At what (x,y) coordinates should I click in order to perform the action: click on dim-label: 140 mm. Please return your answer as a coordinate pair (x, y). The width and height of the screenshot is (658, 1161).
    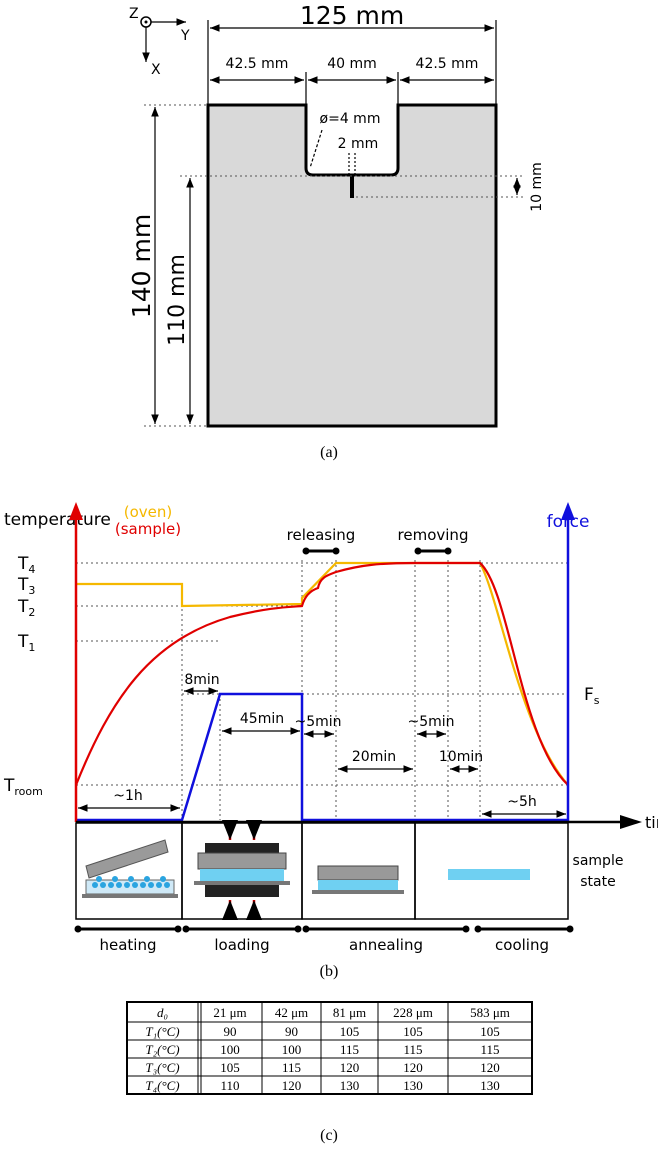
    Looking at the image, I should click on (141, 266).